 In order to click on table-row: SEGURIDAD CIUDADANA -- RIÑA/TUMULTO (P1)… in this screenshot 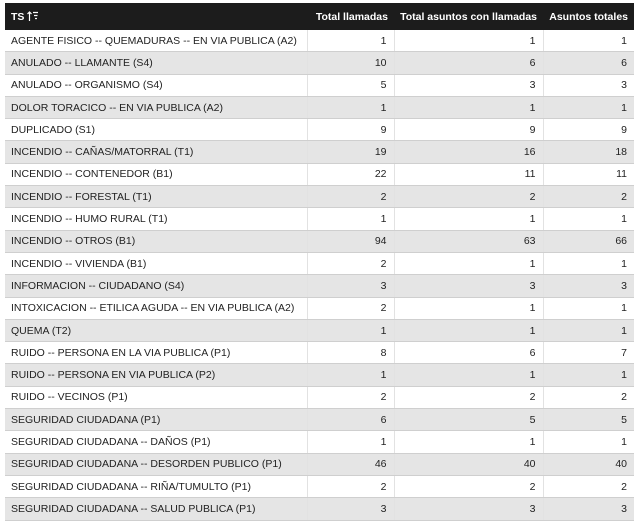, I will do `click(319, 487)`.